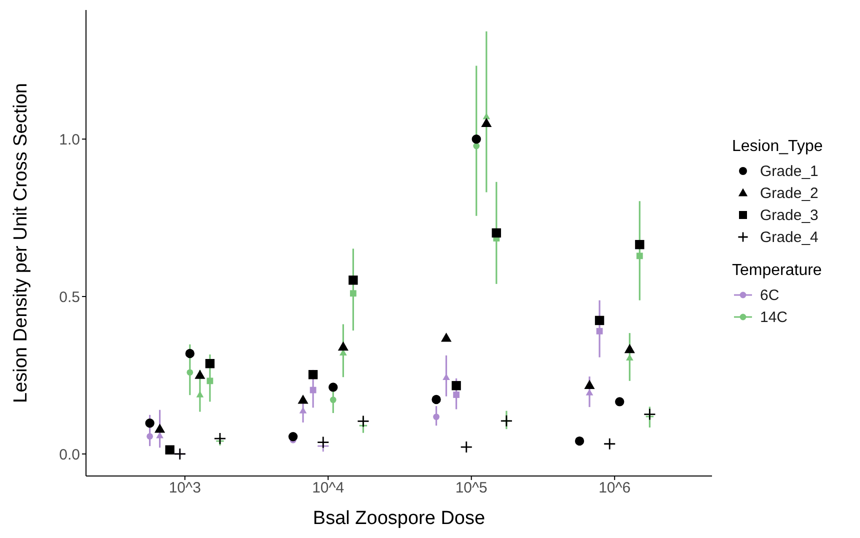 The image size is (860, 538). What do you see at coordinates (789, 215) in the screenshot?
I see `legend-label: Grade_3` at bounding box center [789, 215].